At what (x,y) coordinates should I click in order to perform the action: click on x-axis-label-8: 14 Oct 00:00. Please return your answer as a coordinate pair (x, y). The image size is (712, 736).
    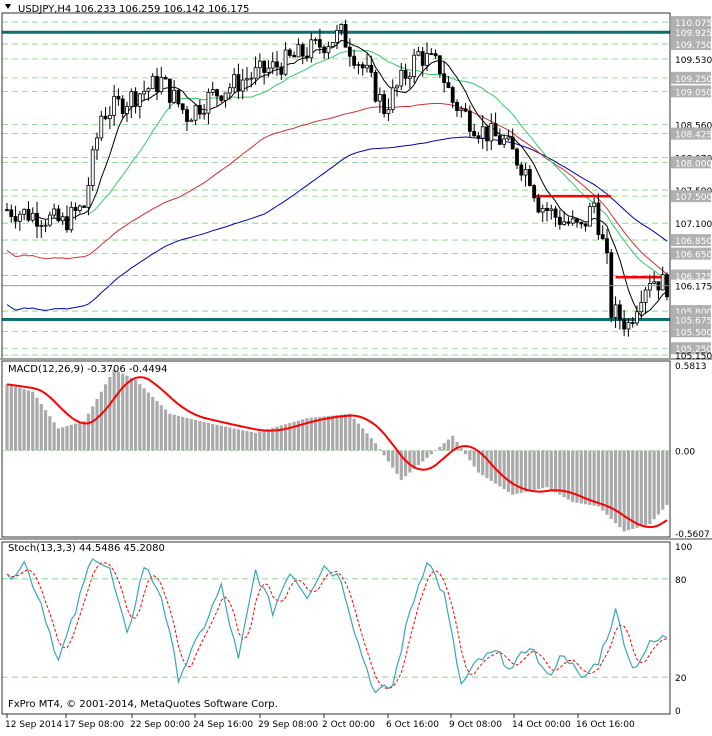
    Looking at the image, I should click on (541, 725).